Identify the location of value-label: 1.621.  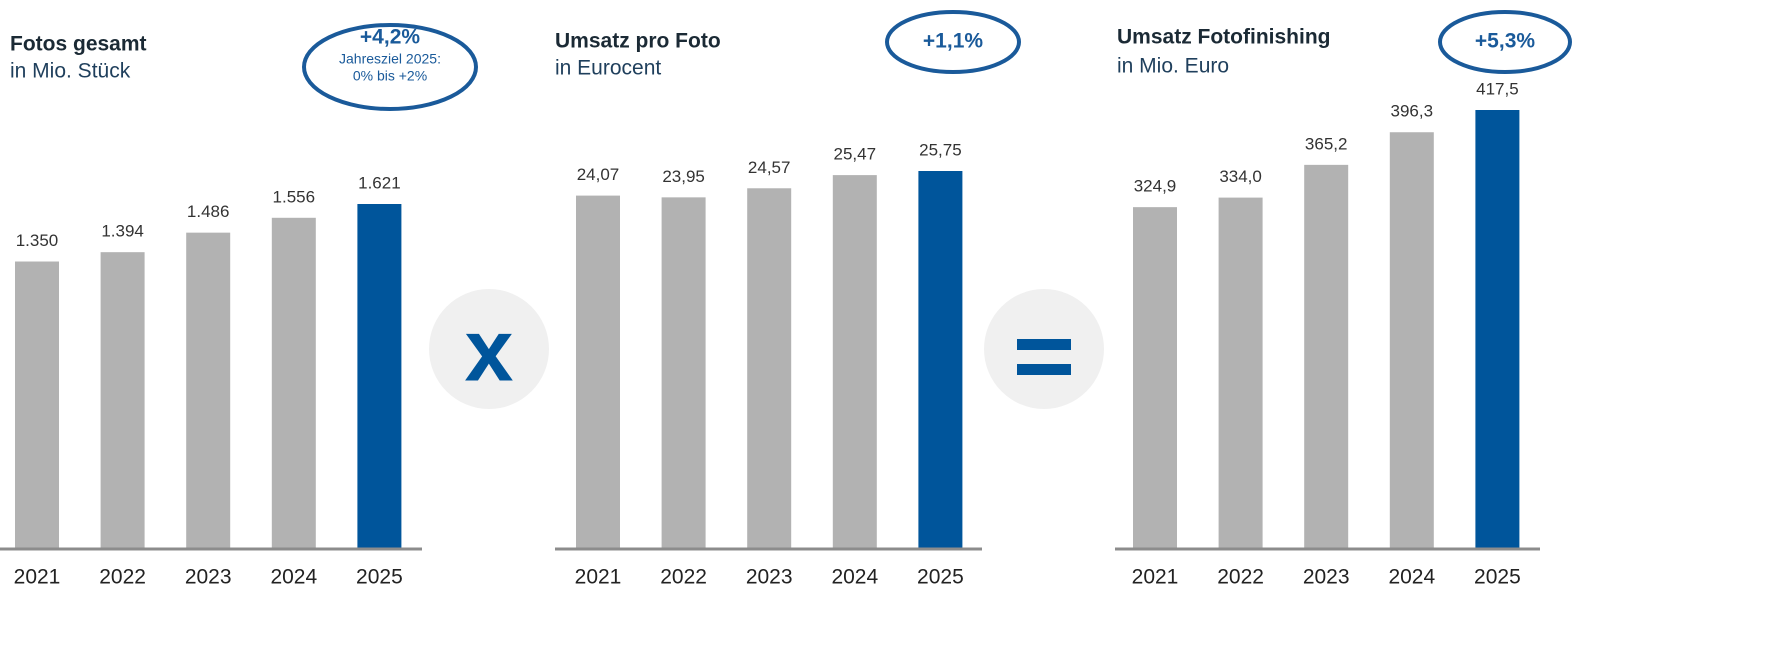
(379, 182).